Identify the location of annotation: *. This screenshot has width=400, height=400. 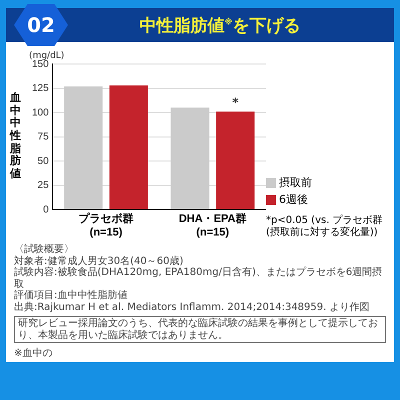
(236, 103).